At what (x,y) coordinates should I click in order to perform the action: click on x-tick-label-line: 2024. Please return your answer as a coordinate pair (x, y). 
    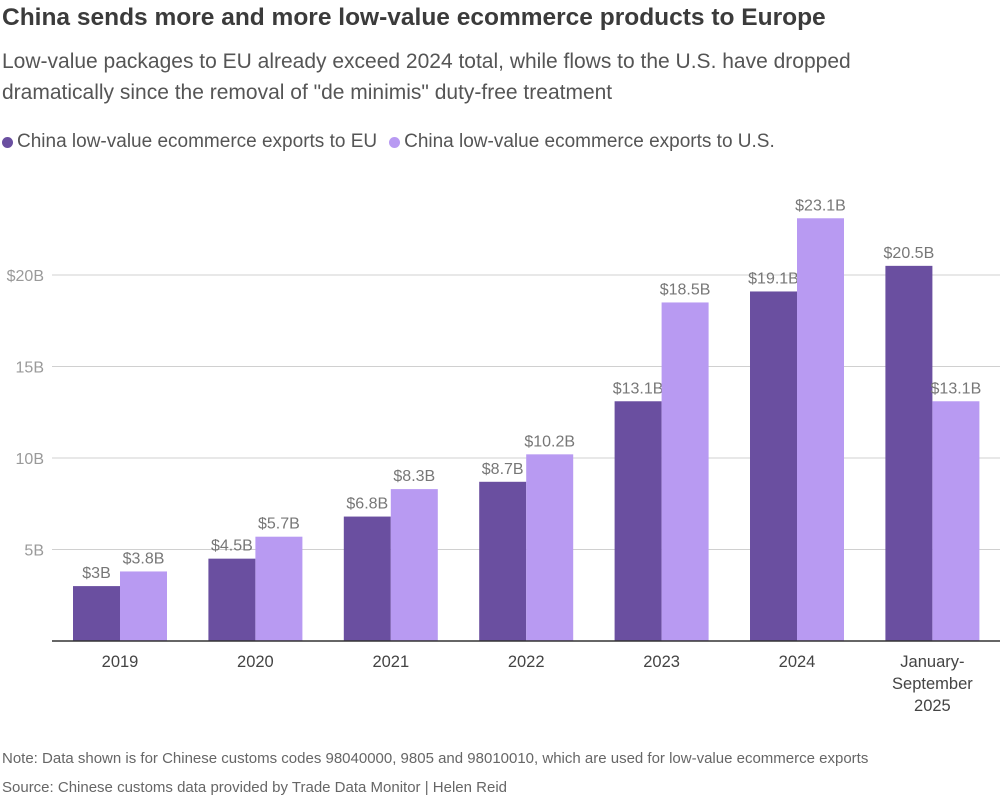
    Looking at the image, I should click on (797, 662).